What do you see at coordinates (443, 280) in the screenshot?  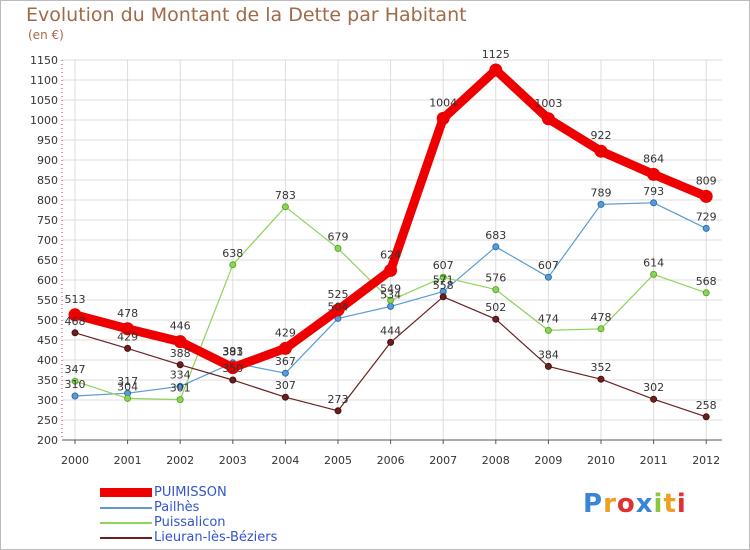 I see `data-label: 571` at bounding box center [443, 280].